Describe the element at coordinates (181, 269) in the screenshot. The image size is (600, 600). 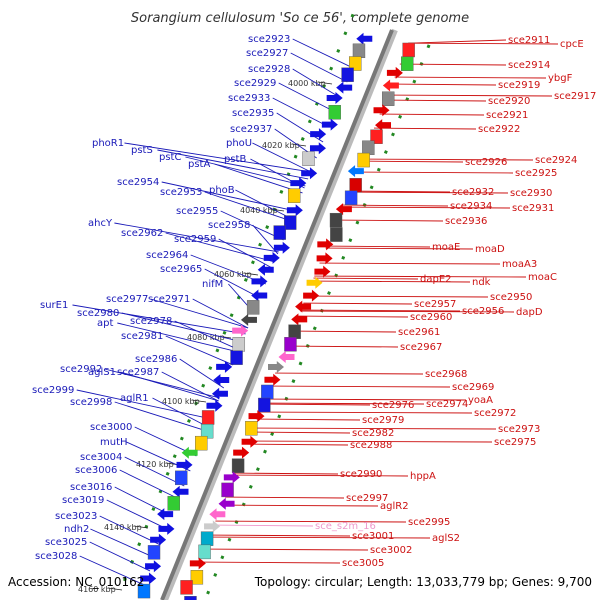
I see `gene-label: sce2965` at that location.